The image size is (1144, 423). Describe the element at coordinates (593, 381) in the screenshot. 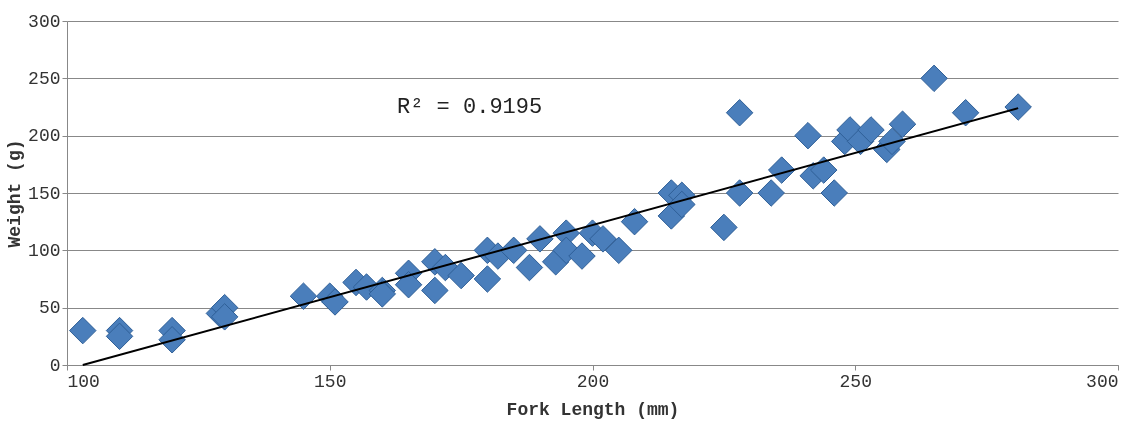

I see `x-tick-label: 200` at that location.